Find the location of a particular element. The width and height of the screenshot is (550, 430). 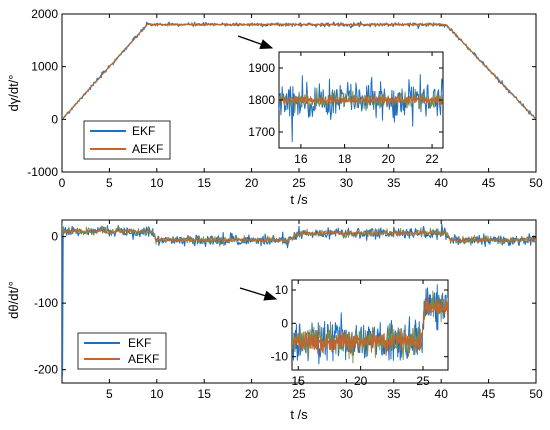

top-xtick-label: 10 is located at coordinates (157, 183).